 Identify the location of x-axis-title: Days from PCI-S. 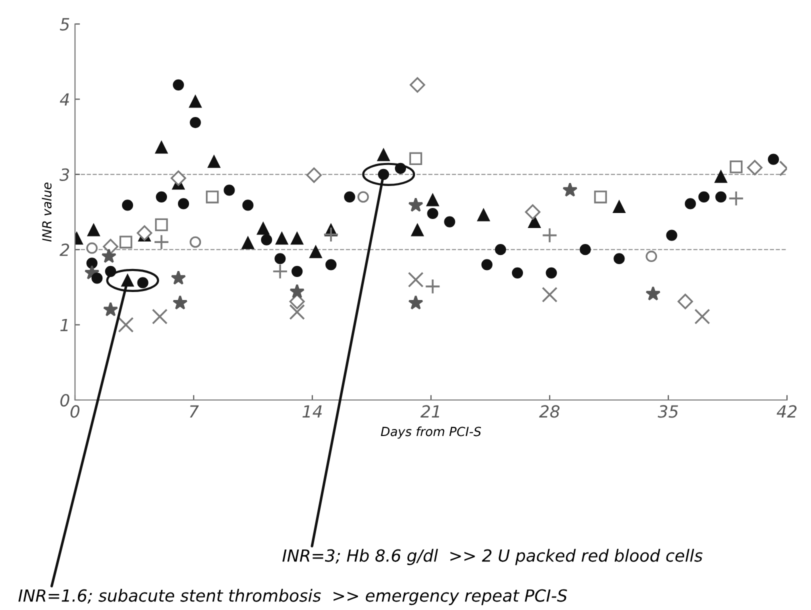
(431, 432).